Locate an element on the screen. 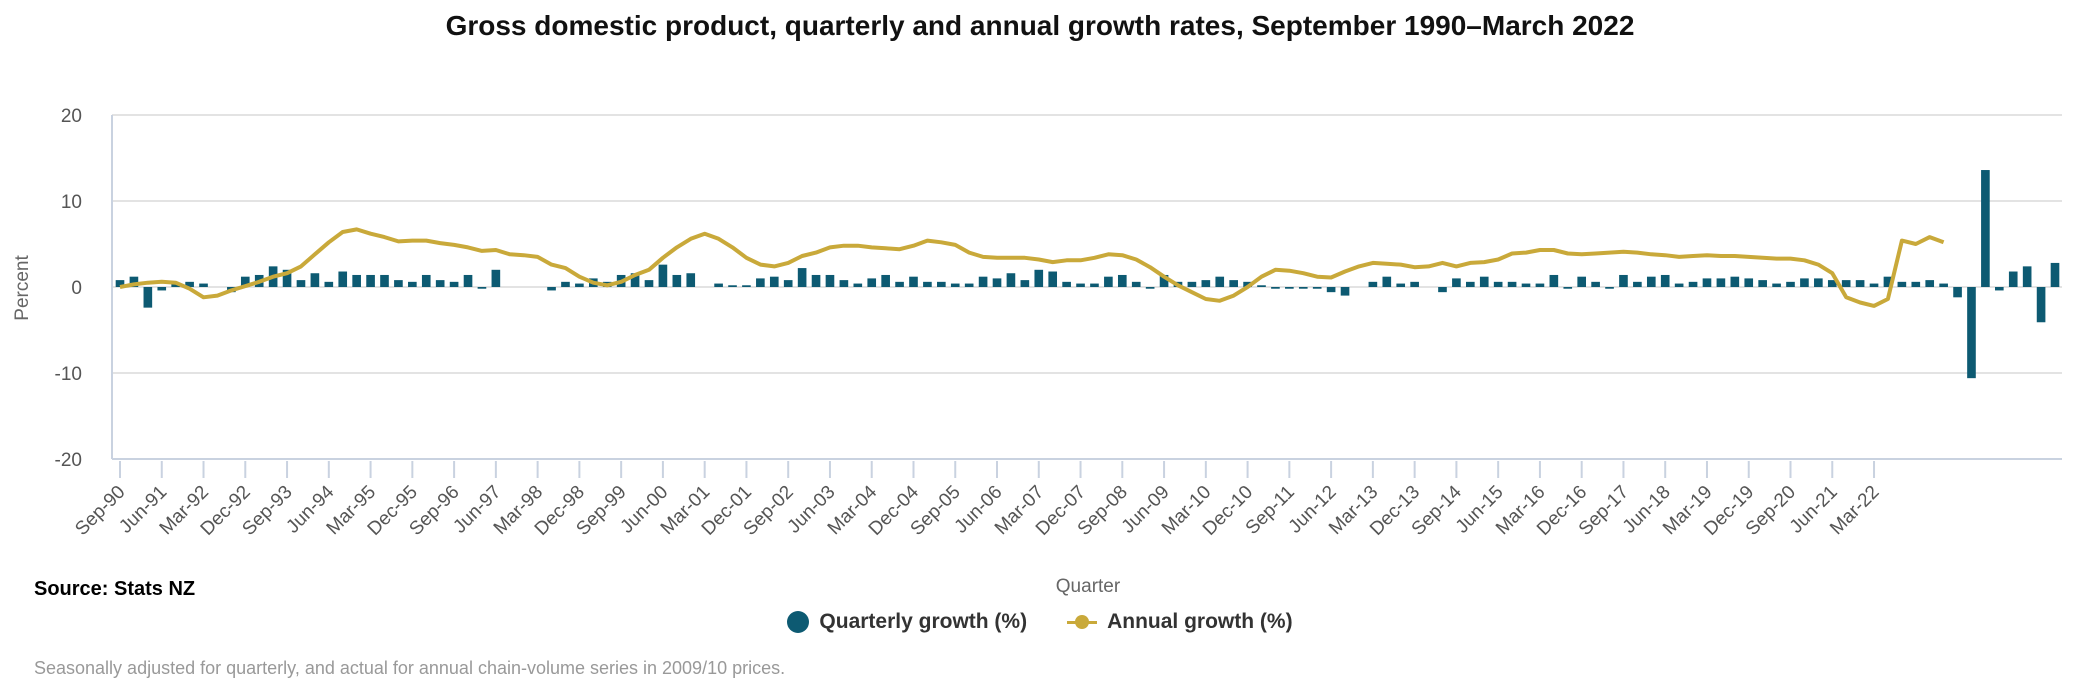 This screenshot has height=697, width=2080. y-axis-ticks: 20 10 0 -10 -20 is located at coordinates (68, 288).